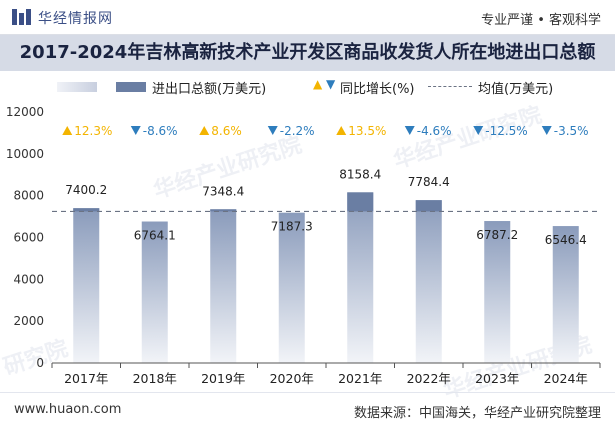  I want to click on data-label: 7784.4, so click(429, 182).